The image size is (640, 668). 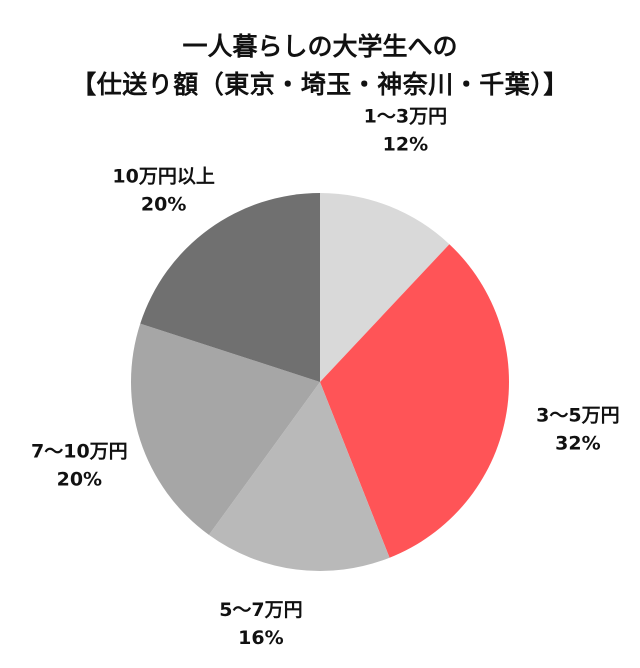 What do you see at coordinates (577, 415) in the screenshot?
I see `slice-category-label: 3〜5万円` at bounding box center [577, 415].